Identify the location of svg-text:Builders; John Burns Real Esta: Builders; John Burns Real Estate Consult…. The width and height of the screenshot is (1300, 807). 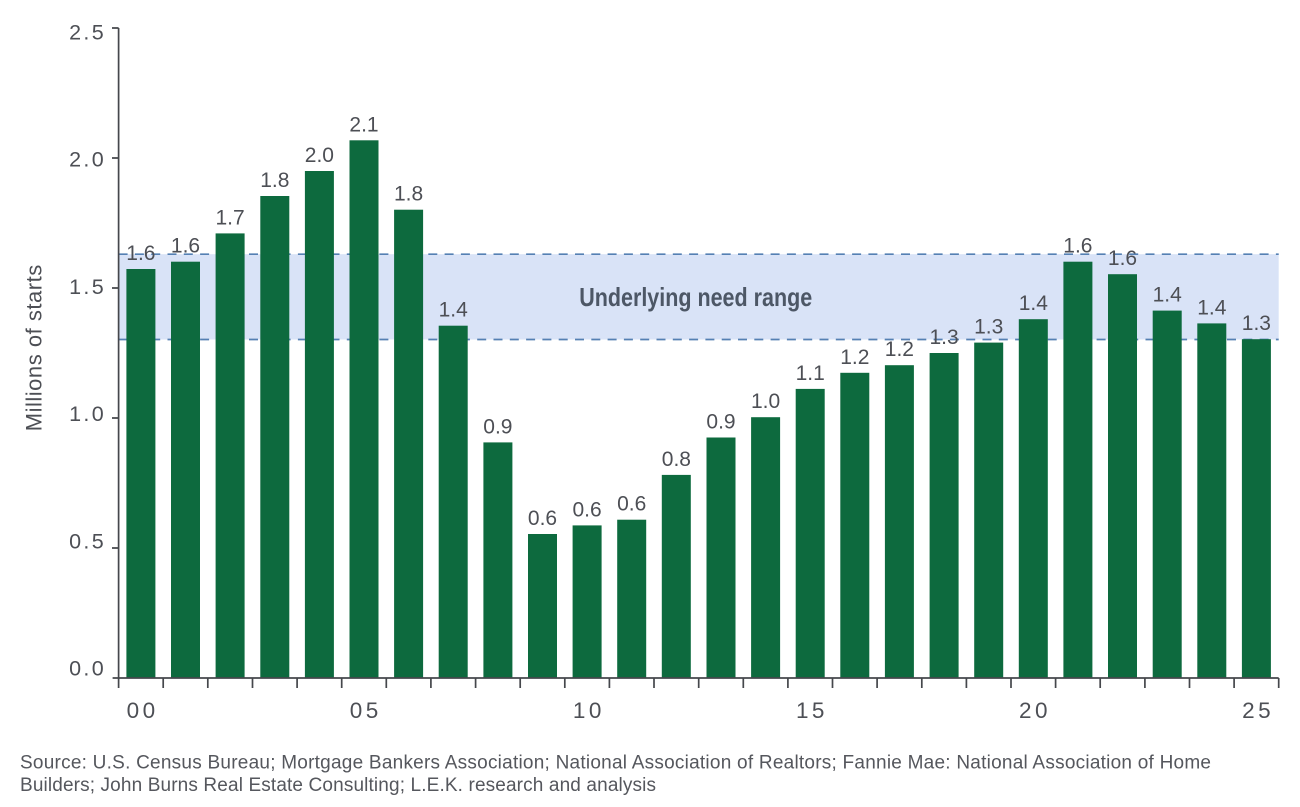
(338, 785).